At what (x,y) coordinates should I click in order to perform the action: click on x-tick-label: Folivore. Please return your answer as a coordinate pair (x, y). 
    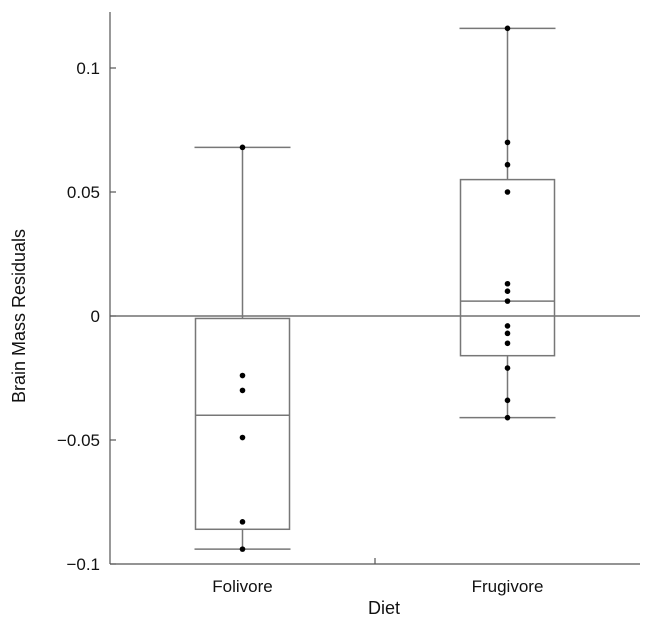
    Looking at the image, I should click on (242, 586).